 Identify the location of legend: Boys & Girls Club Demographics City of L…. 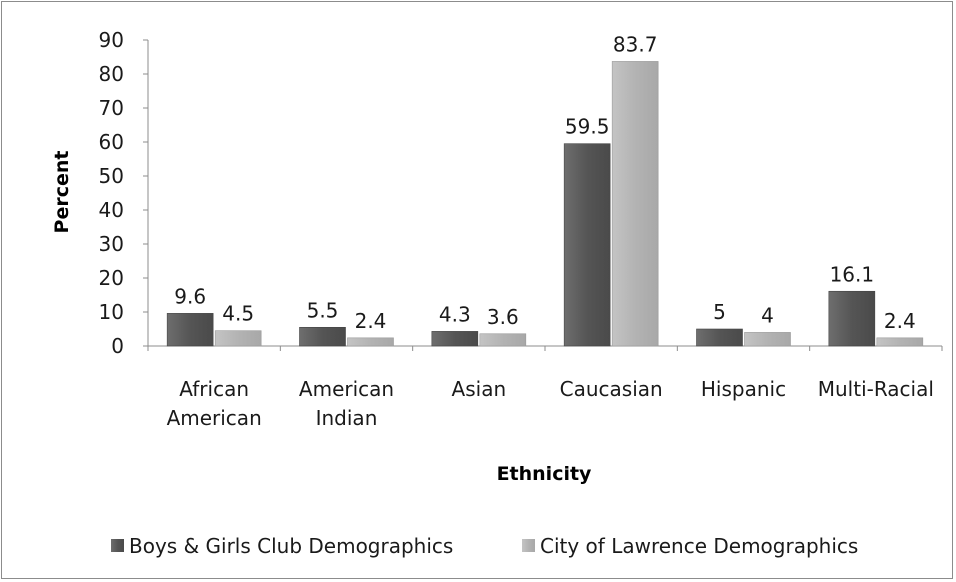
(484, 546).